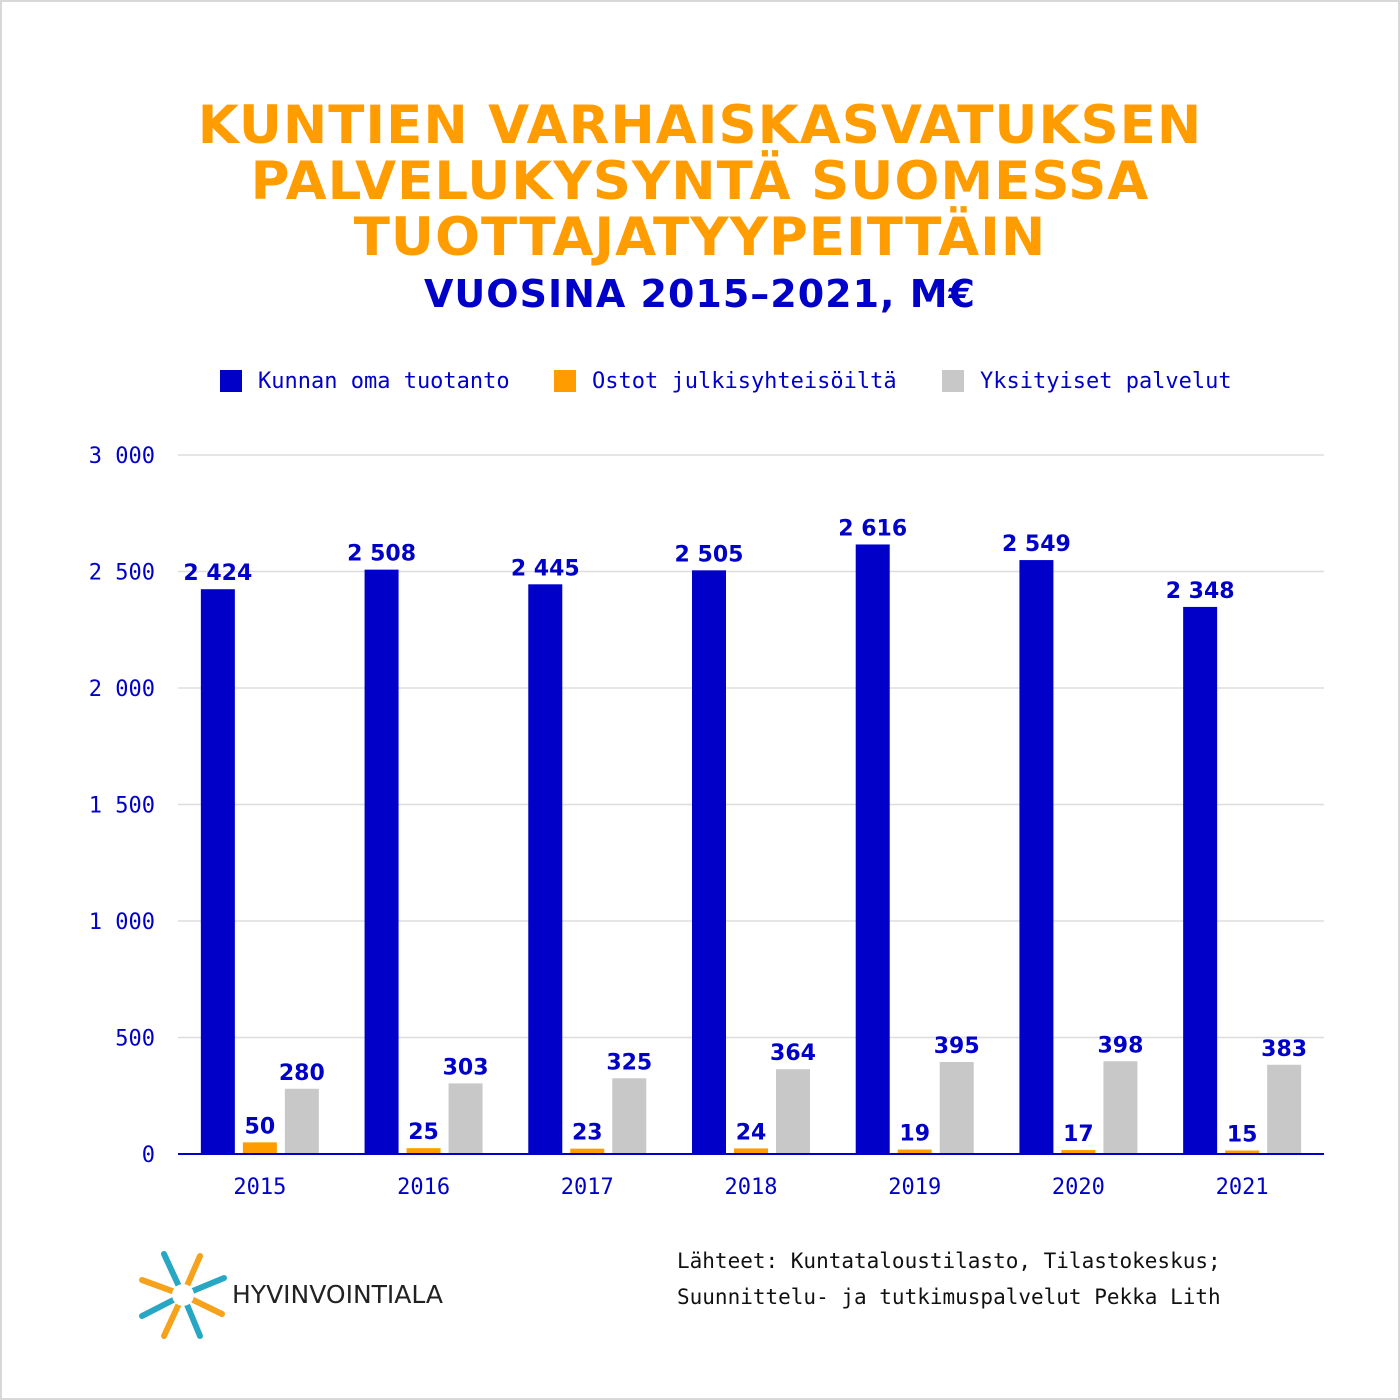 This screenshot has width=1400, height=1400. Describe the element at coordinates (957, 1046) in the screenshot. I see `data-label-yksityiset-2019: 395` at that location.